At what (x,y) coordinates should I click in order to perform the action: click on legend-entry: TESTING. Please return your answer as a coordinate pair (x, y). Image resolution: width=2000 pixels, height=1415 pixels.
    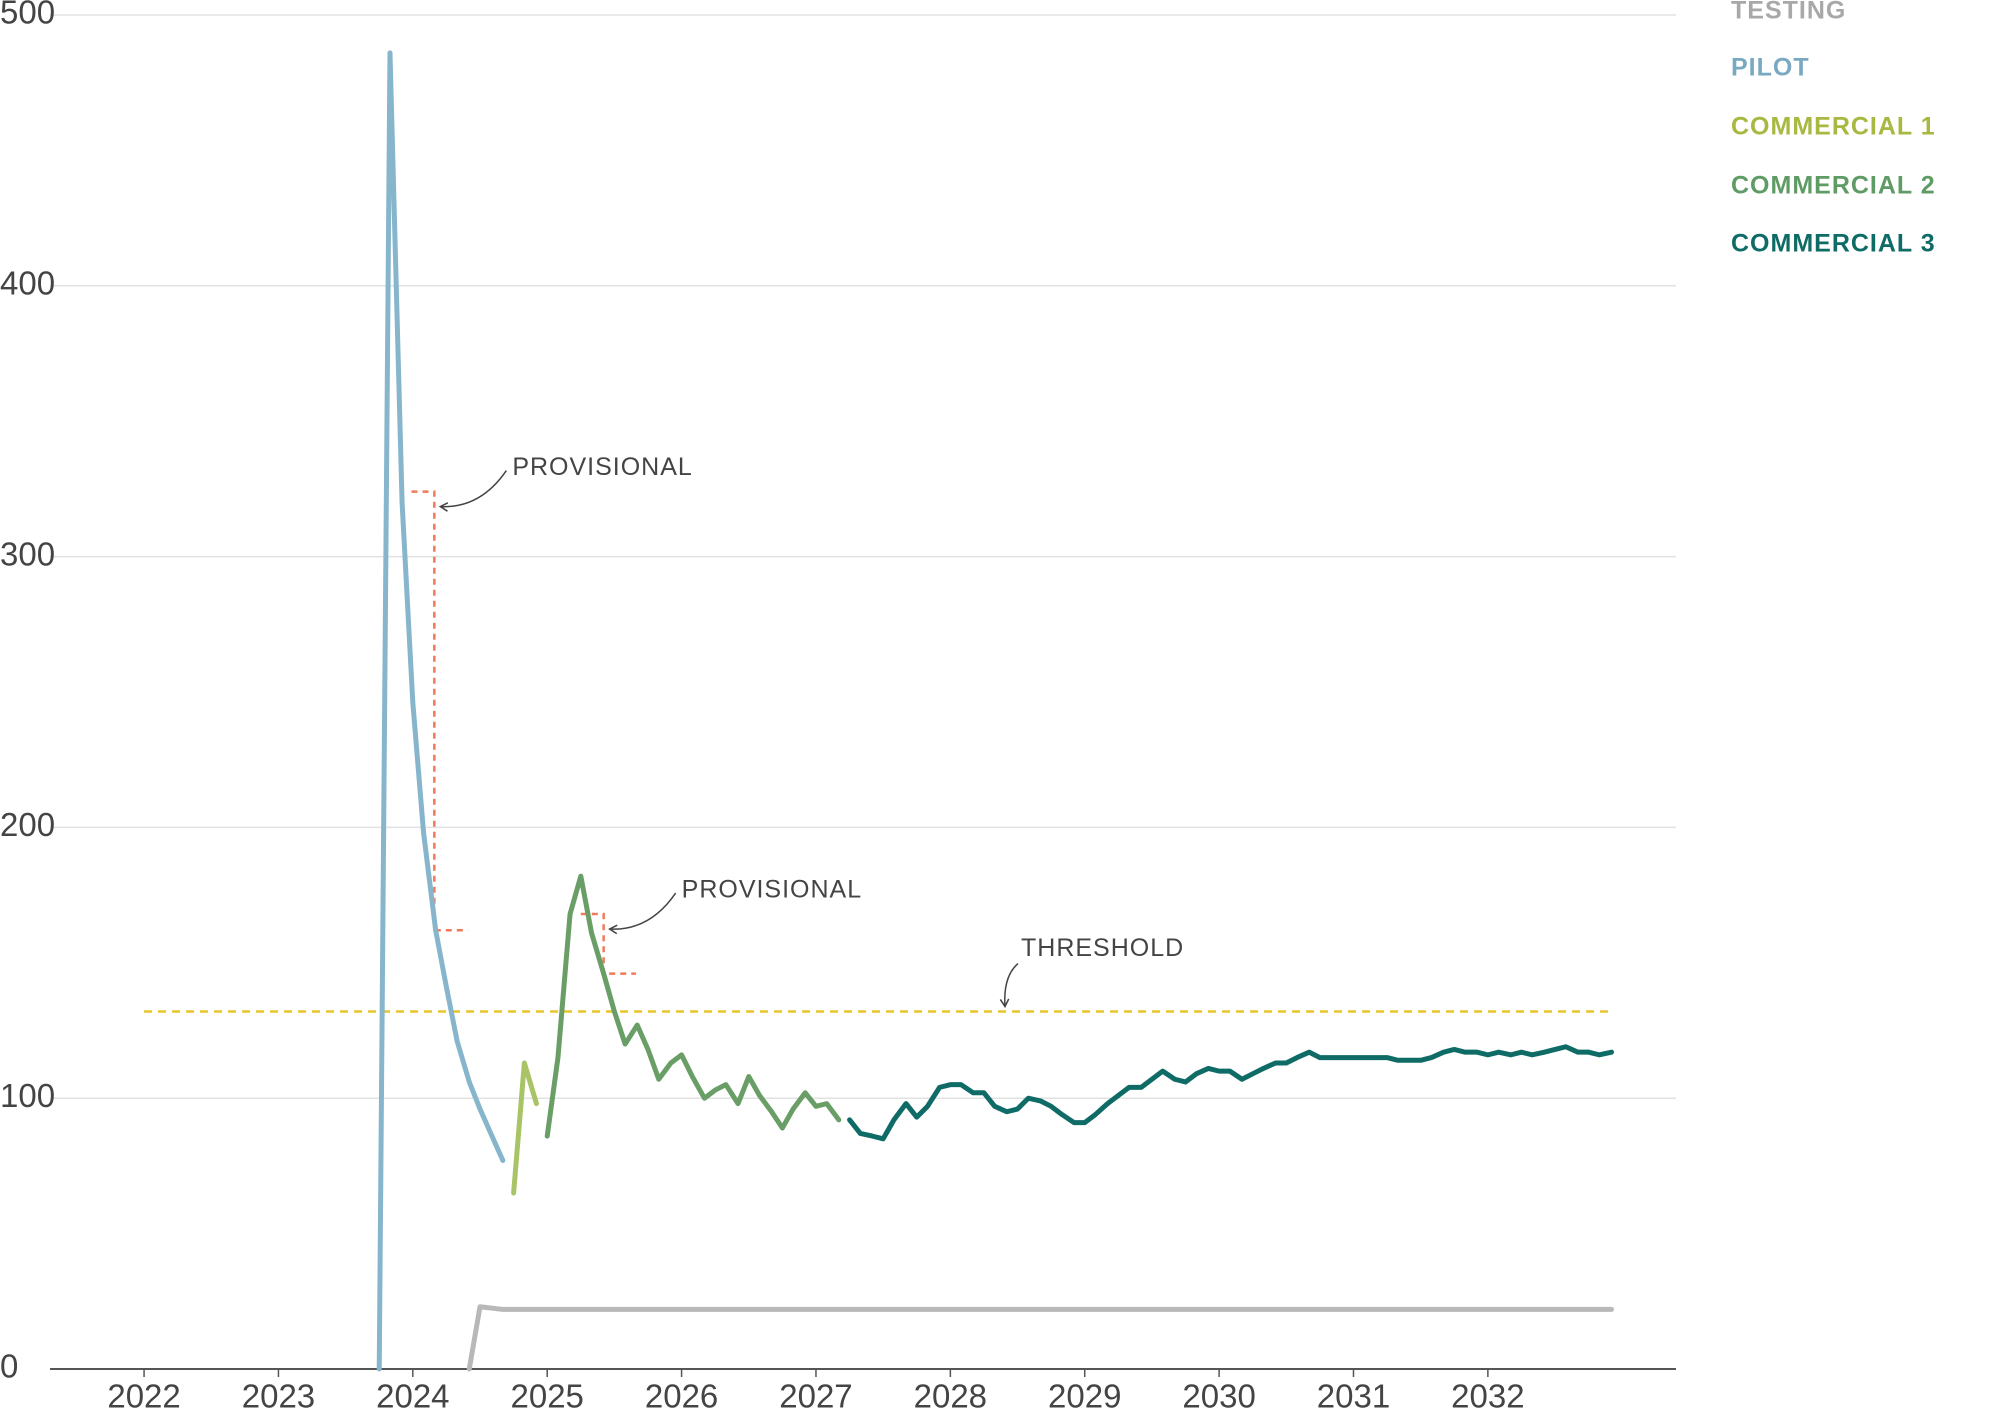
    Looking at the image, I should click on (1788, 12).